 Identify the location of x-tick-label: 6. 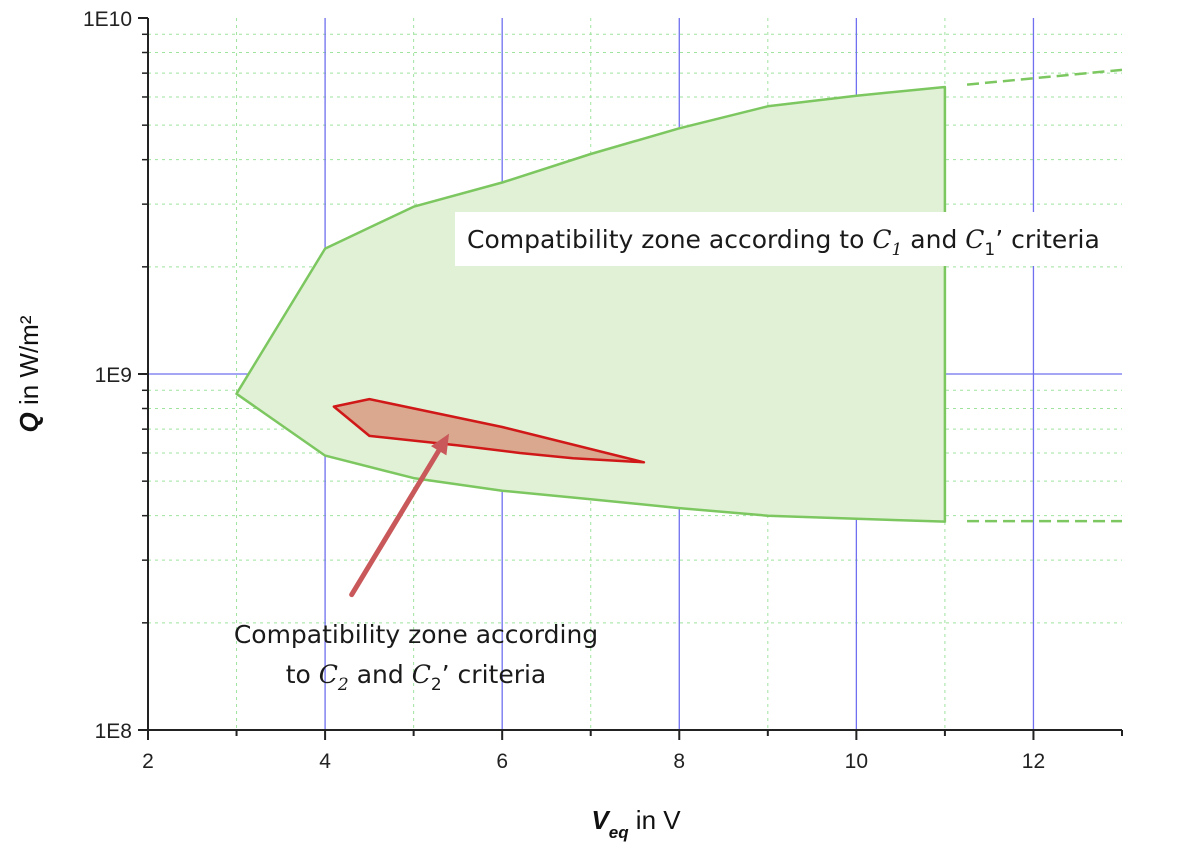
(502, 761).